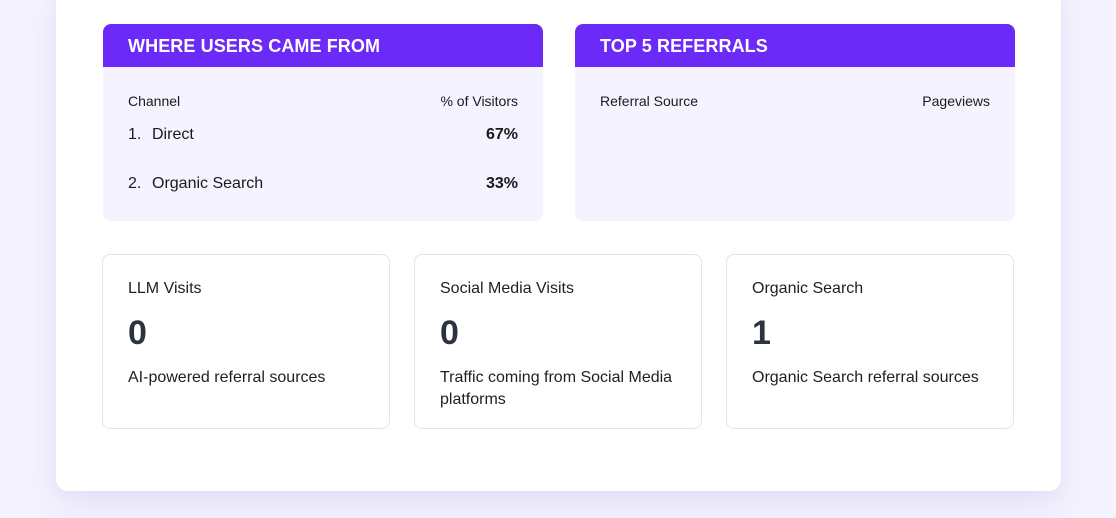 The height and width of the screenshot is (518, 1116). I want to click on stat-description: AI-powered referral sources, so click(227, 377).